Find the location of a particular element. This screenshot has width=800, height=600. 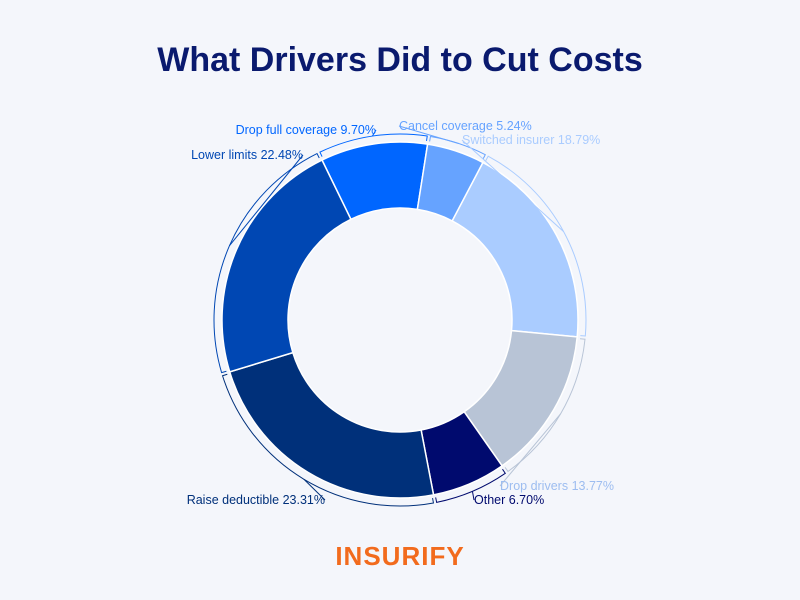

slice-value: 6.70% is located at coordinates (526, 500).